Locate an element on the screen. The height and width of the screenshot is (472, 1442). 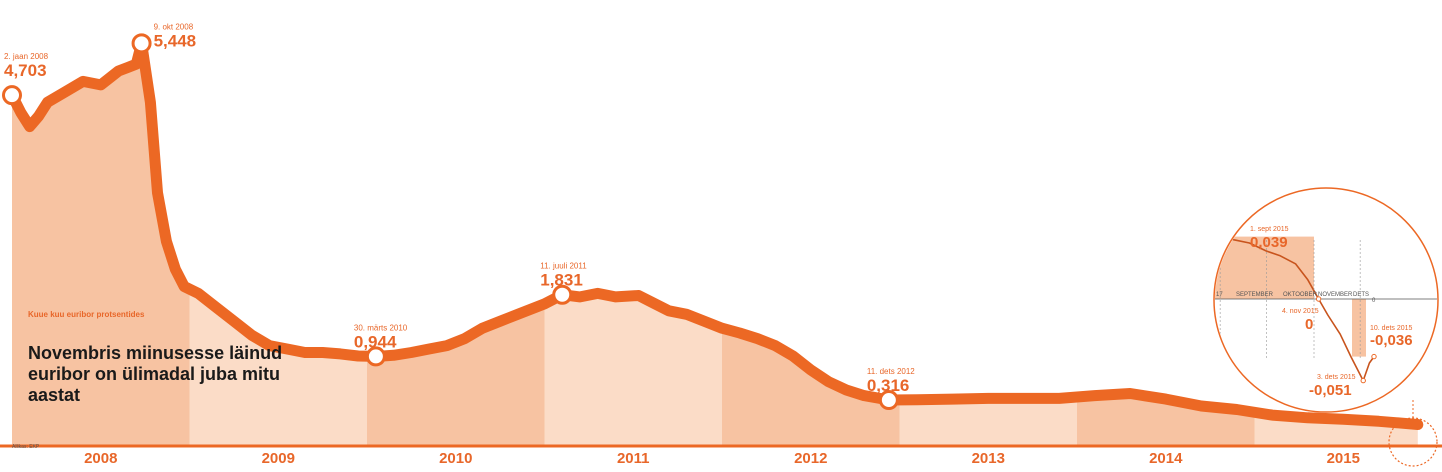
inset-month-september: SEPTEMBER is located at coordinates (1255, 295).